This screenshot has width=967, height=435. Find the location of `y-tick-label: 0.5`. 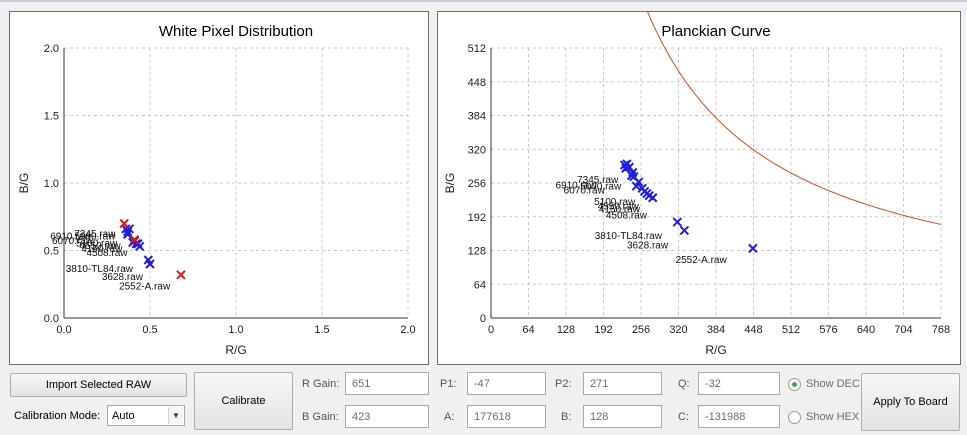

y-tick-label: 0.5 is located at coordinates (51, 252).